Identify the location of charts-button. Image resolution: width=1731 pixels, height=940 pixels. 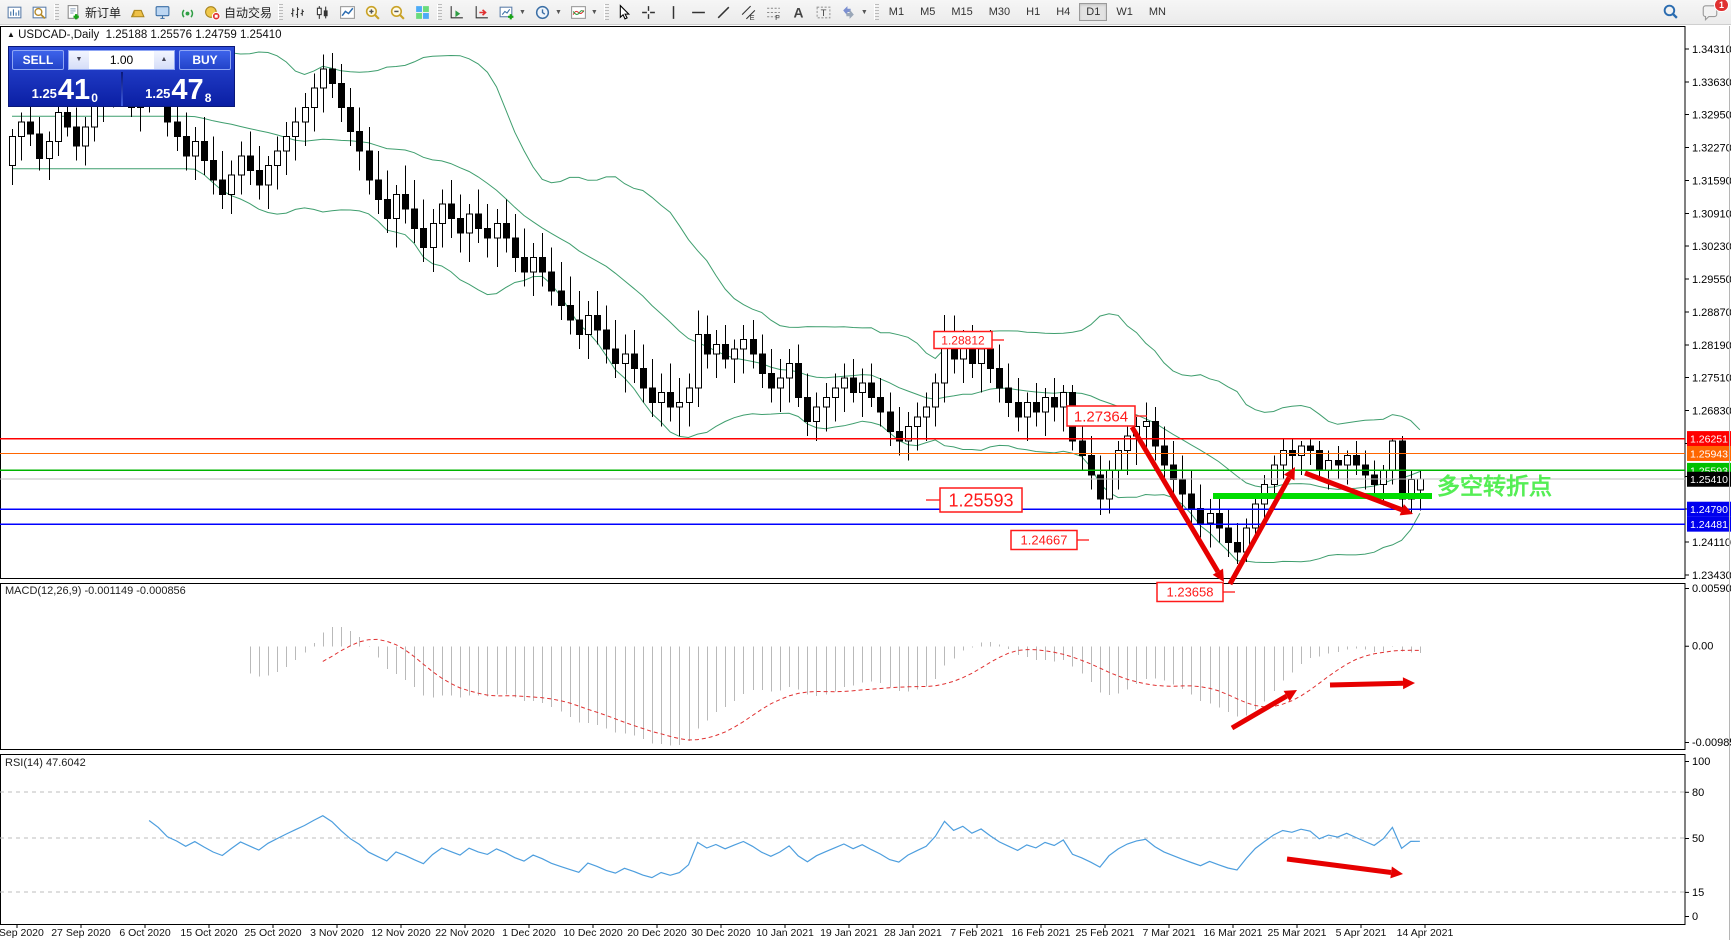
(14, 12).